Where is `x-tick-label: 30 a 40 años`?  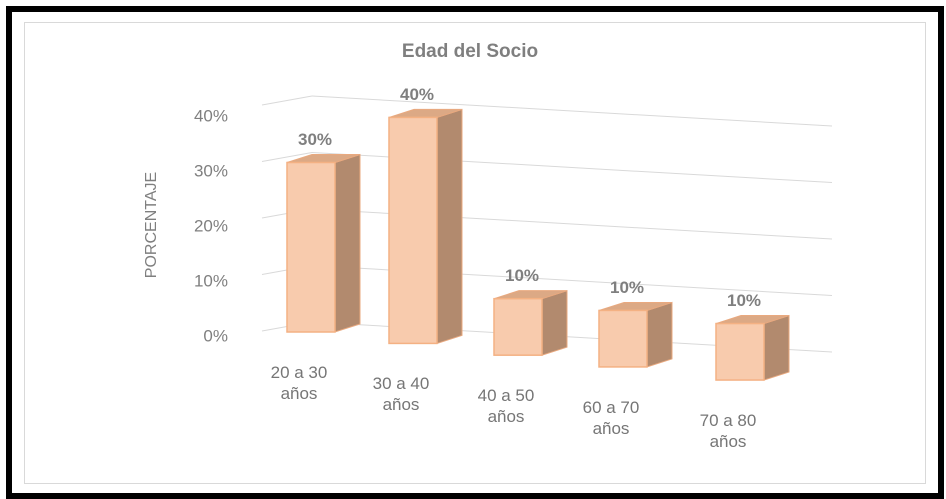 x-tick-label: 30 a 40 años is located at coordinates (401, 394).